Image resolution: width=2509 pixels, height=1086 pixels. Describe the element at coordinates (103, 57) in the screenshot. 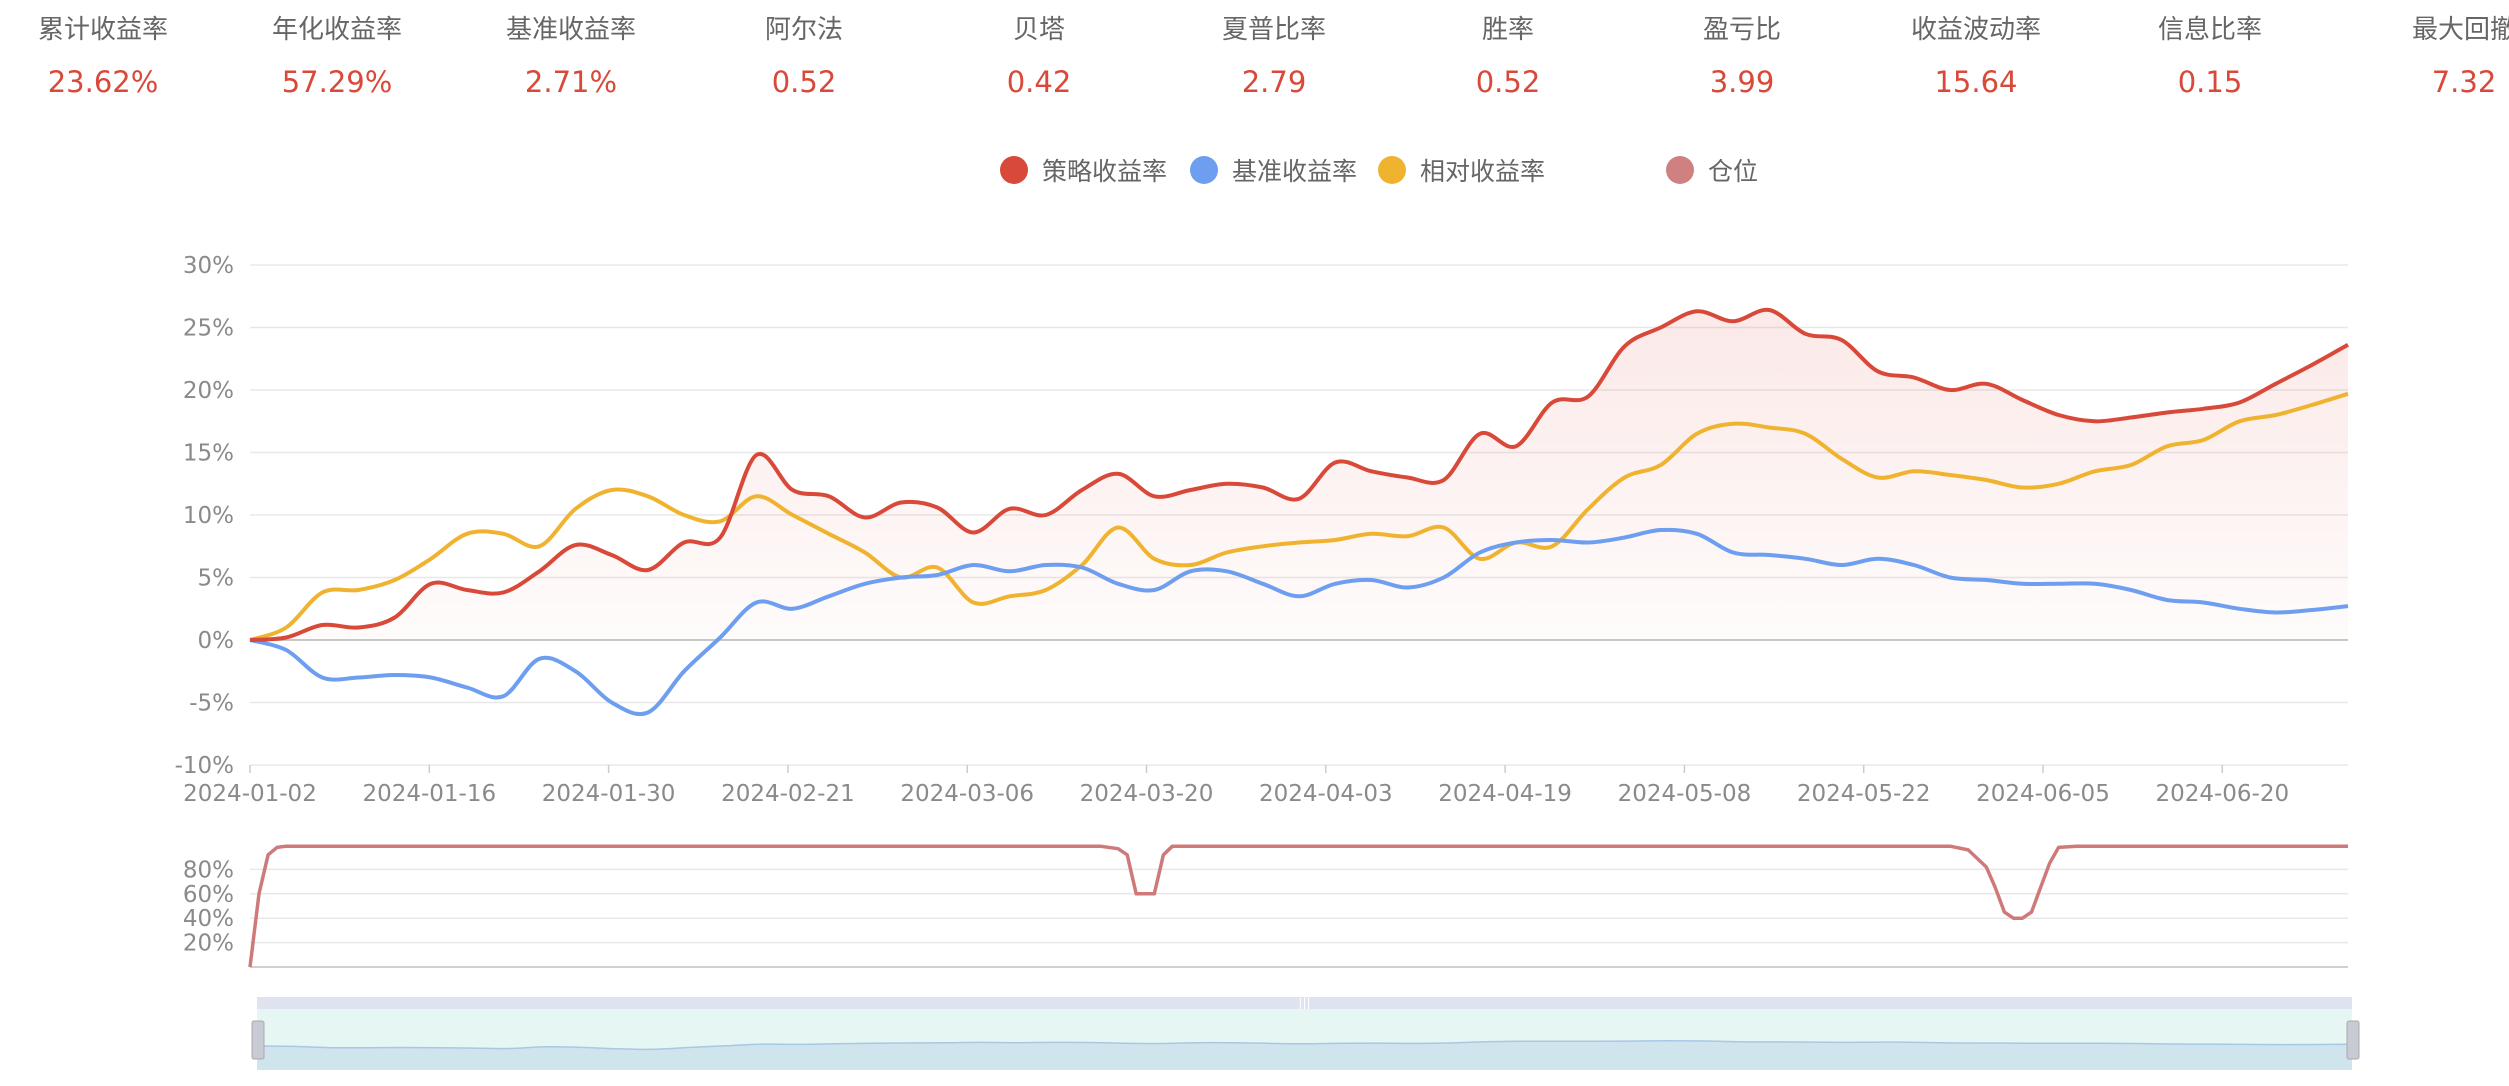

I see `stat-item: 累计收益率 23.62%` at that location.